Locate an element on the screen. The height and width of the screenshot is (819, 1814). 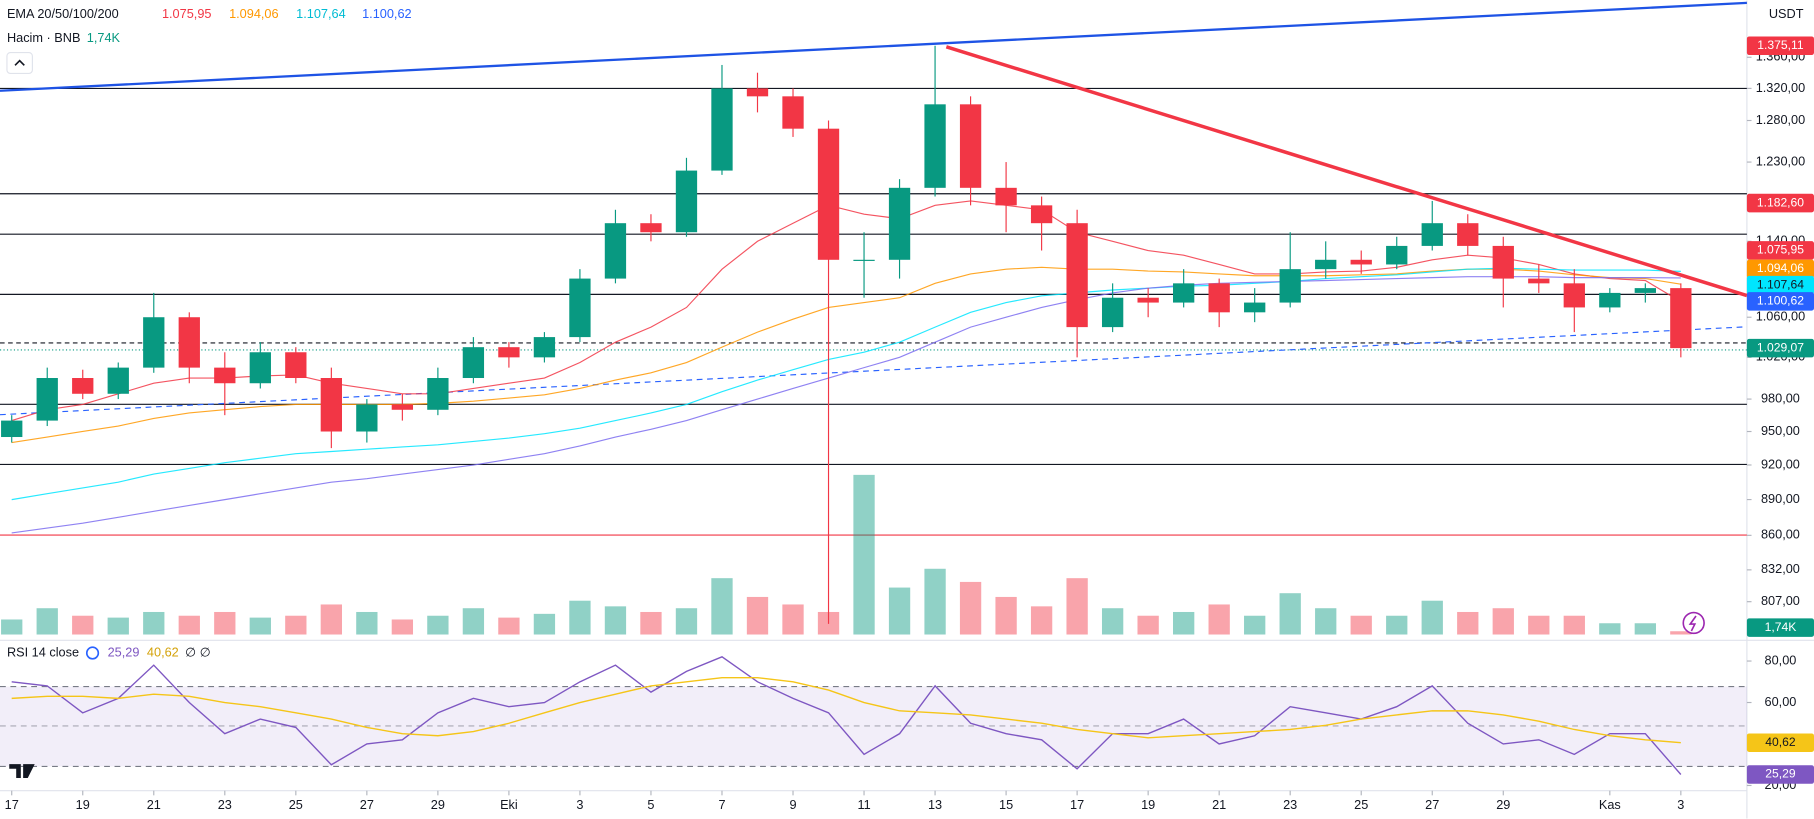
currency: USDT is located at coordinates (1786, 13).